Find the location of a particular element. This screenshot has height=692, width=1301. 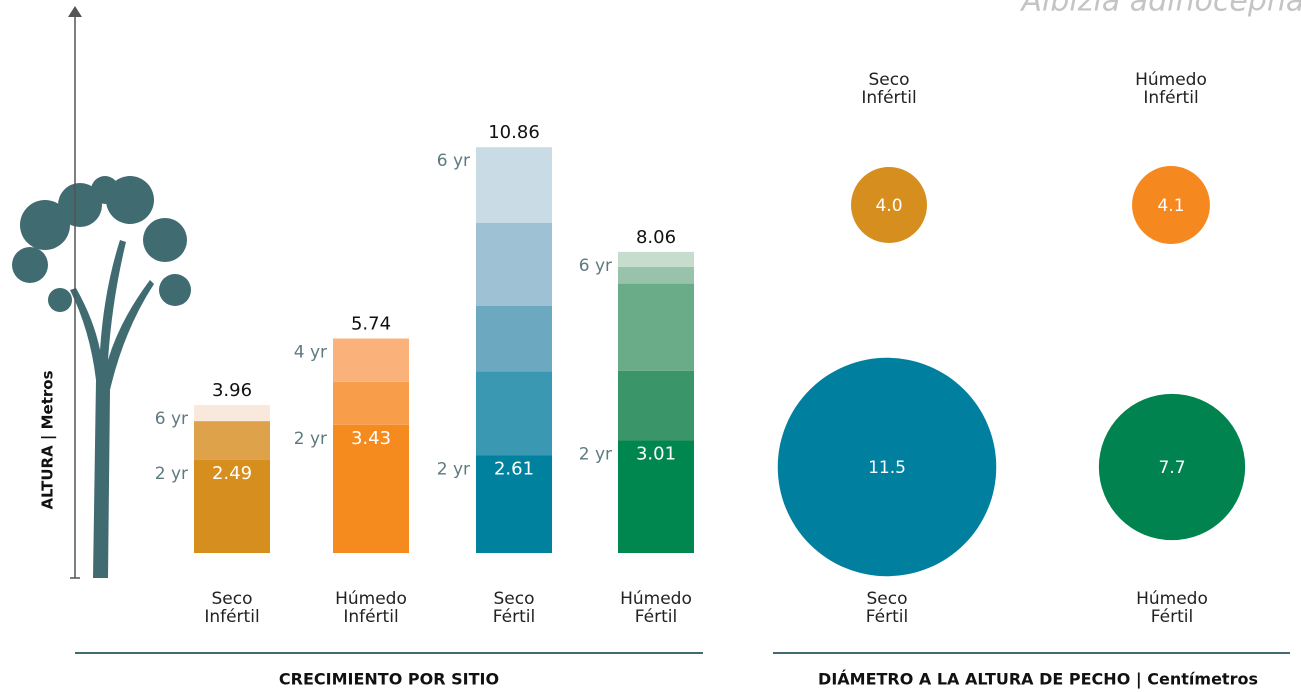

total-label: 5.74 is located at coordinates (371, 324).